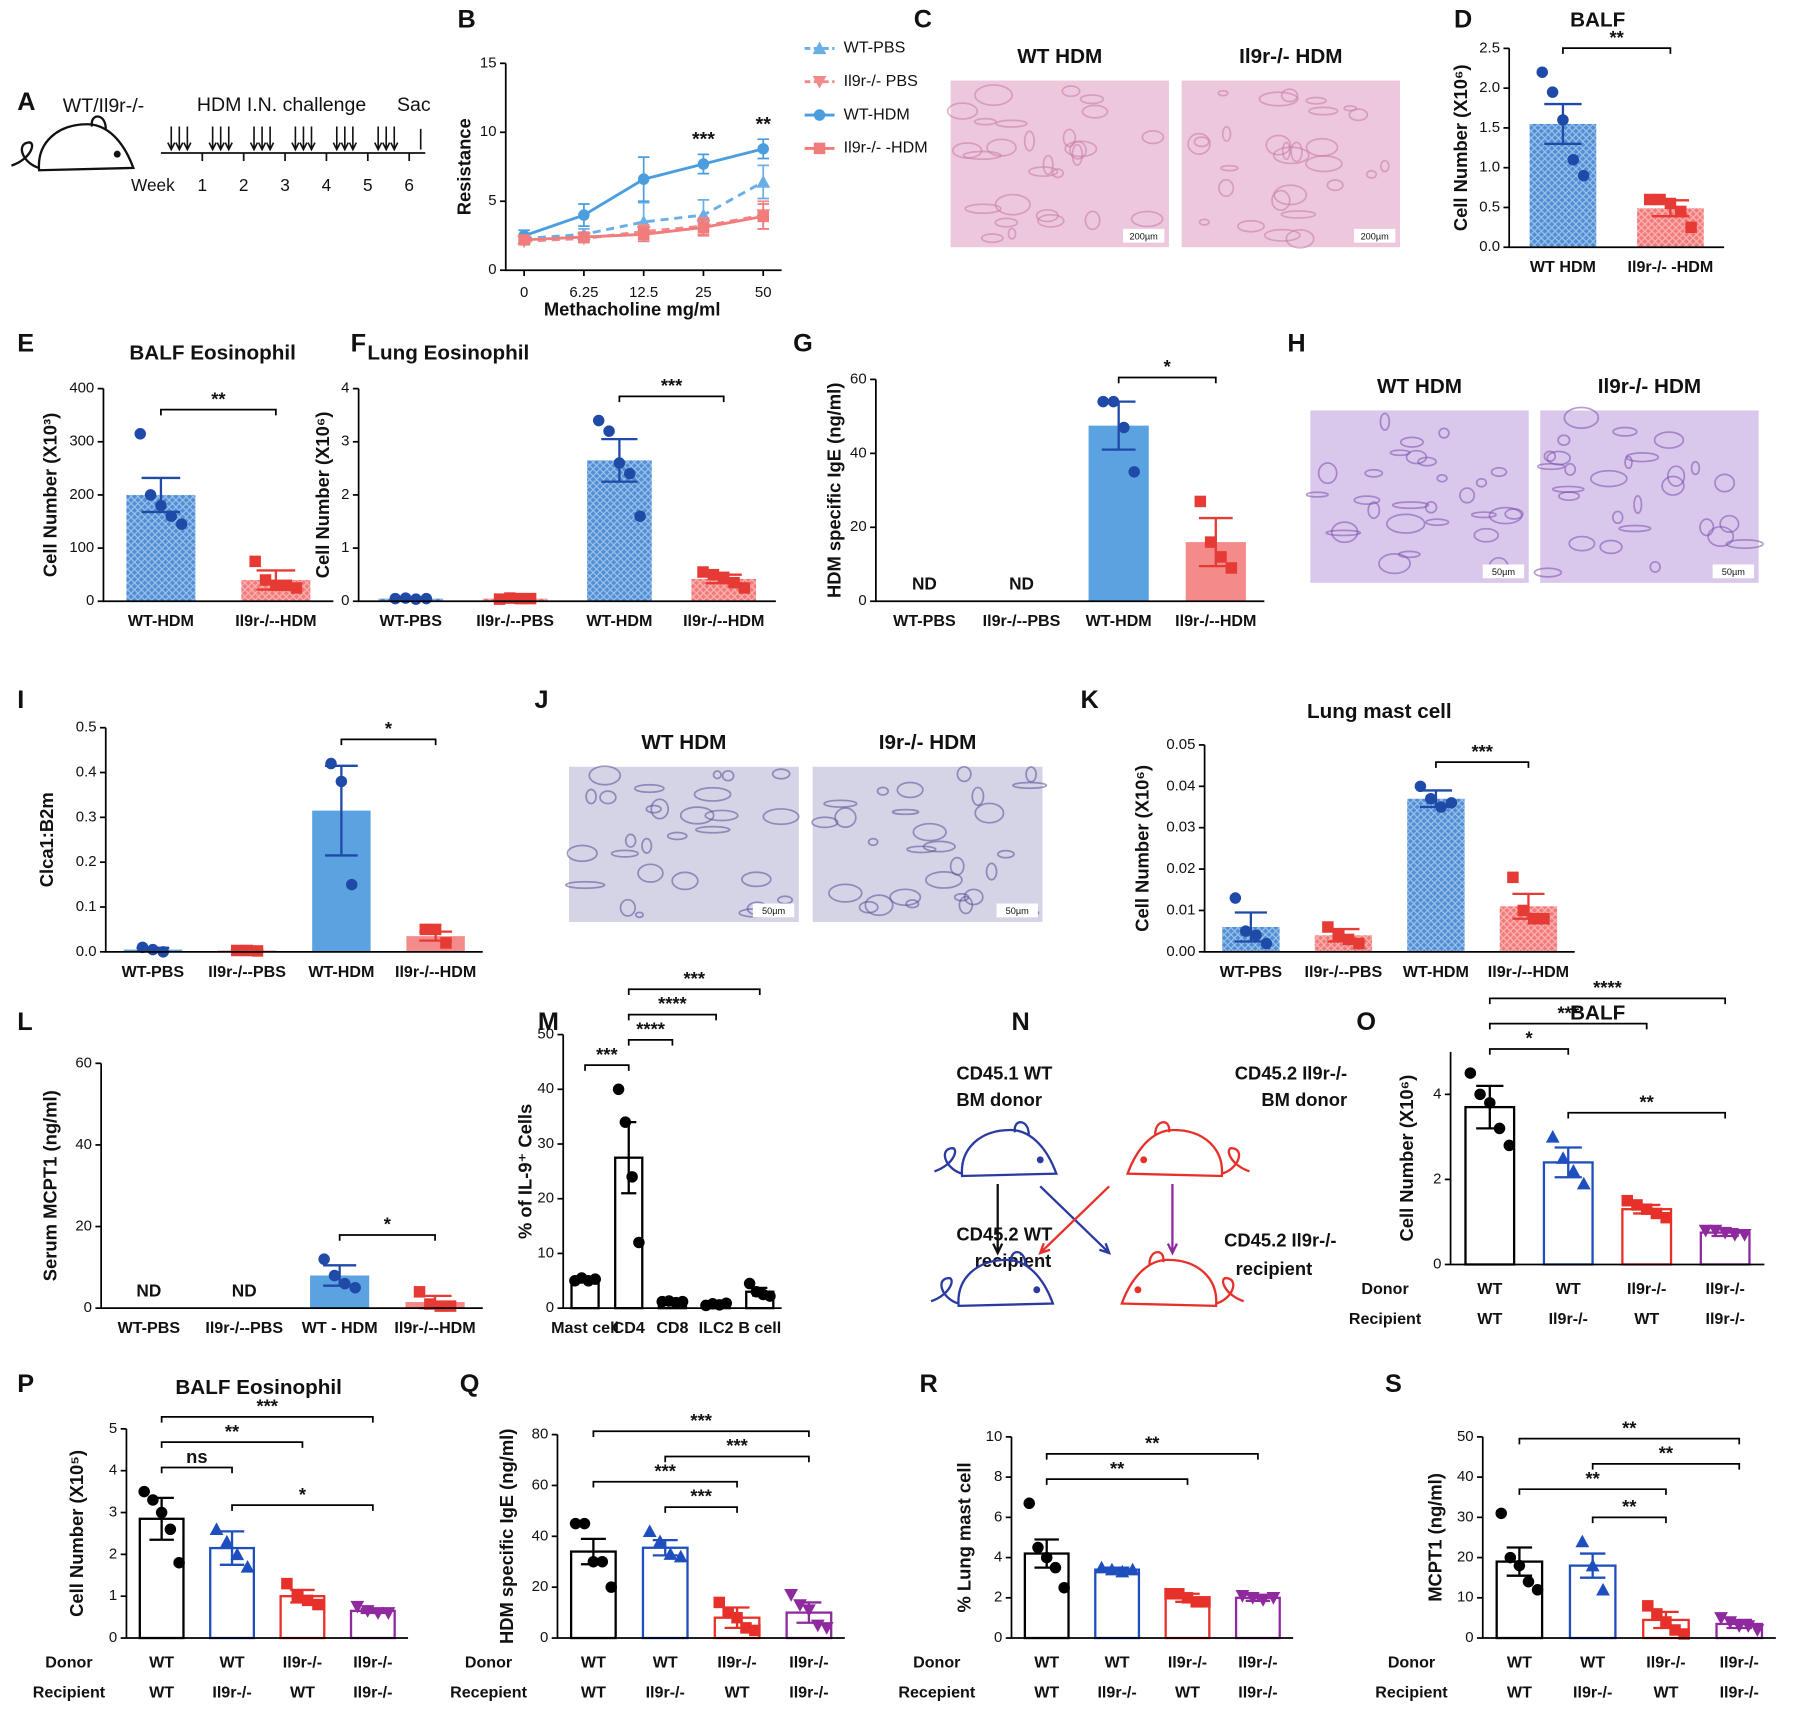  What do you see at coordinates (716, 1328) in the screenshot?
I see `x-tick-label: ILC2` at bounding box center [716, 1328].